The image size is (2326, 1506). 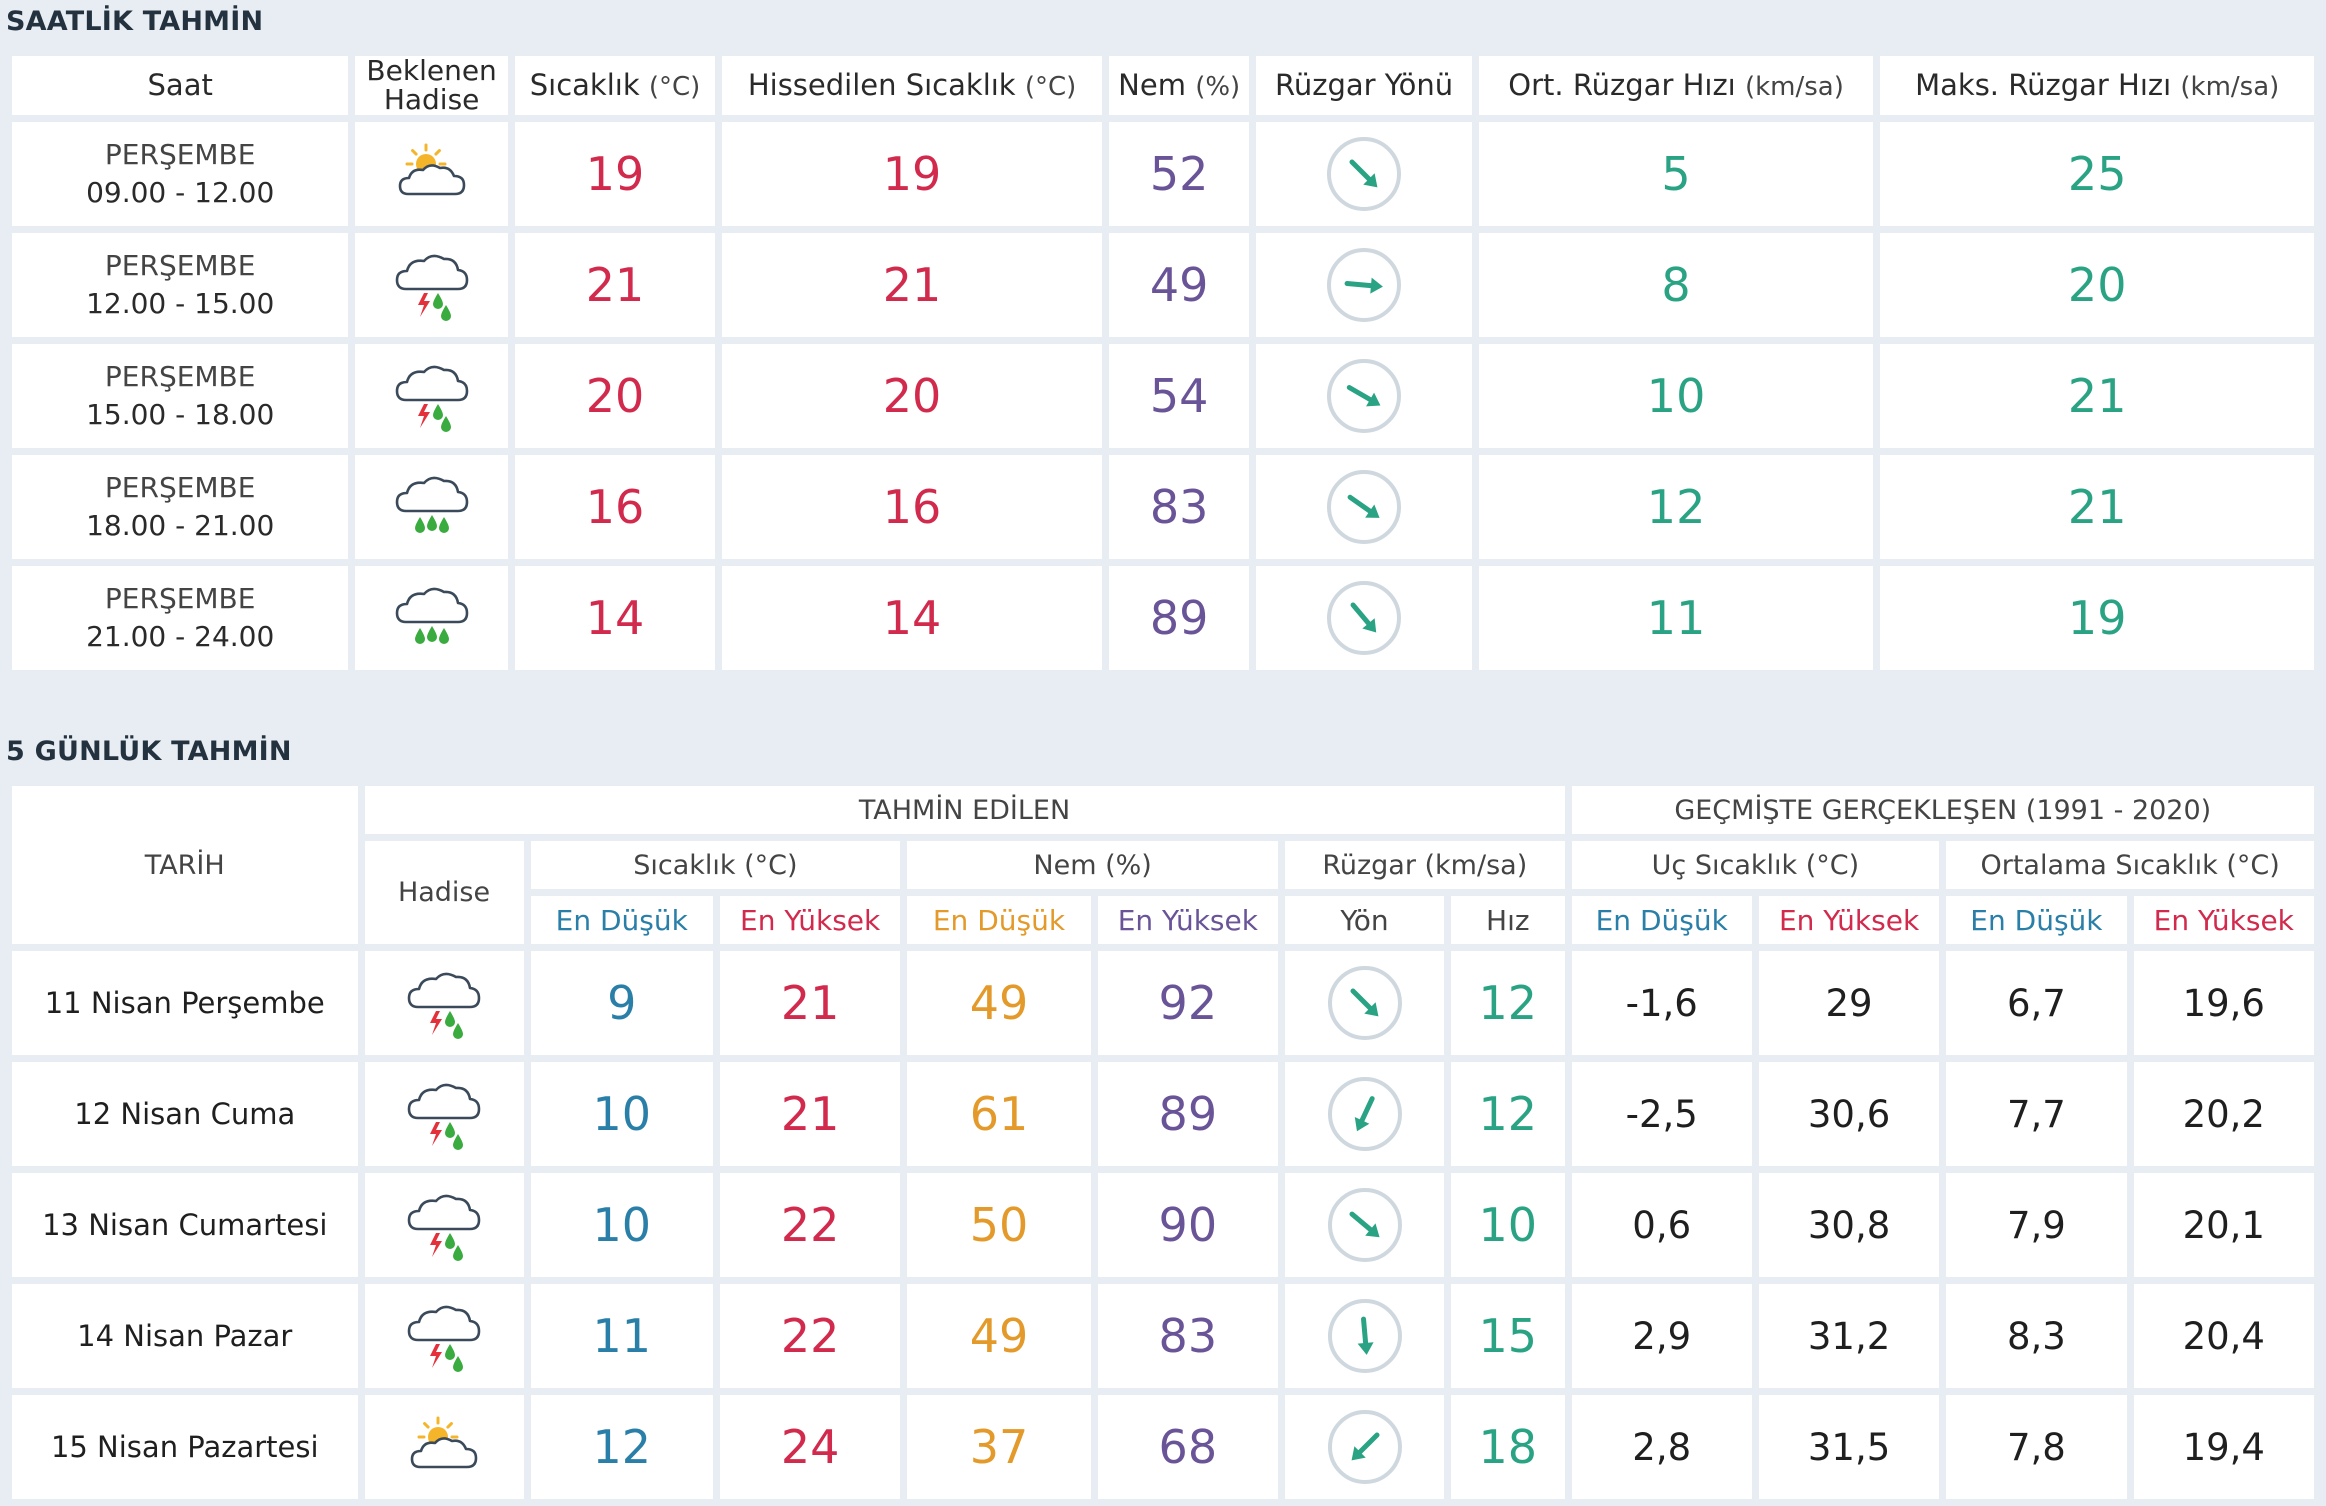 What do you see at coordinates (1676, 395) in the screenshot?
I see `avg-wind-speed-value: 10` at bounding box center [1676, 395].